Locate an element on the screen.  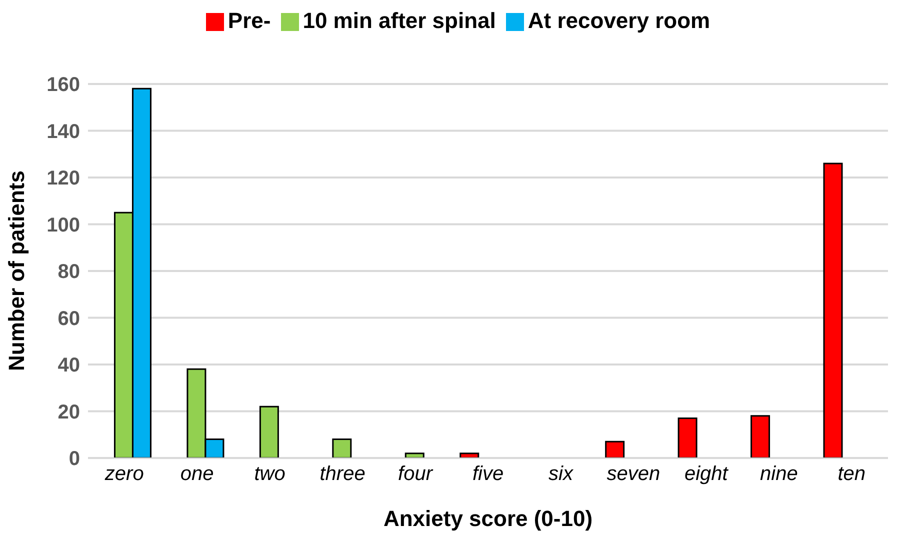
y-tick-label: 80 is located at coordinates (69, 272).